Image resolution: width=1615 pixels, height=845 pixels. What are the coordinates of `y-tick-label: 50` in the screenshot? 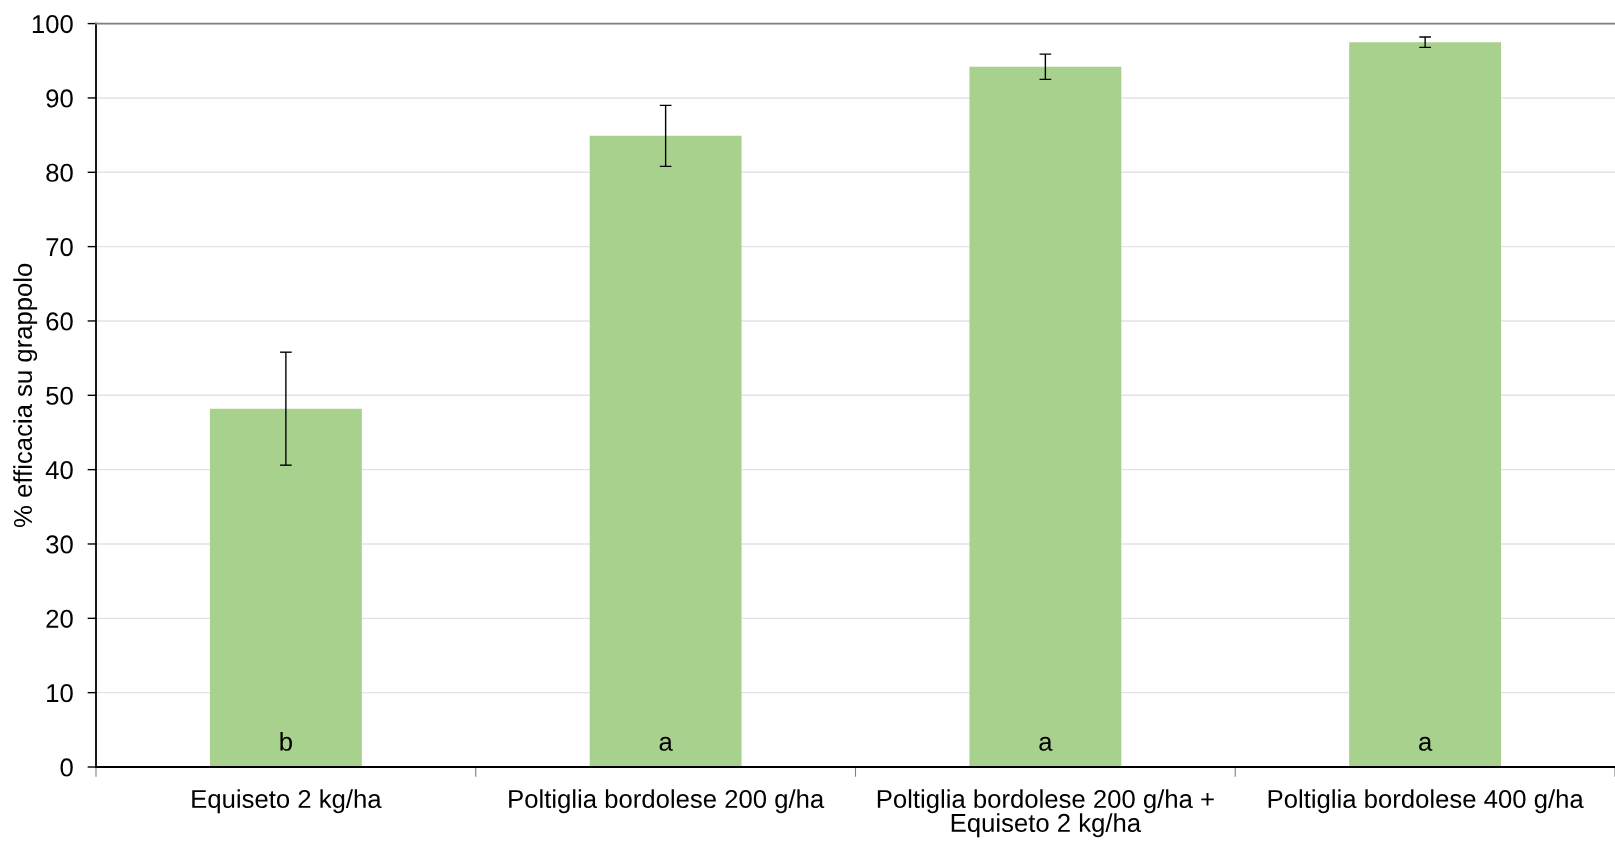 It's located at (59, 395).